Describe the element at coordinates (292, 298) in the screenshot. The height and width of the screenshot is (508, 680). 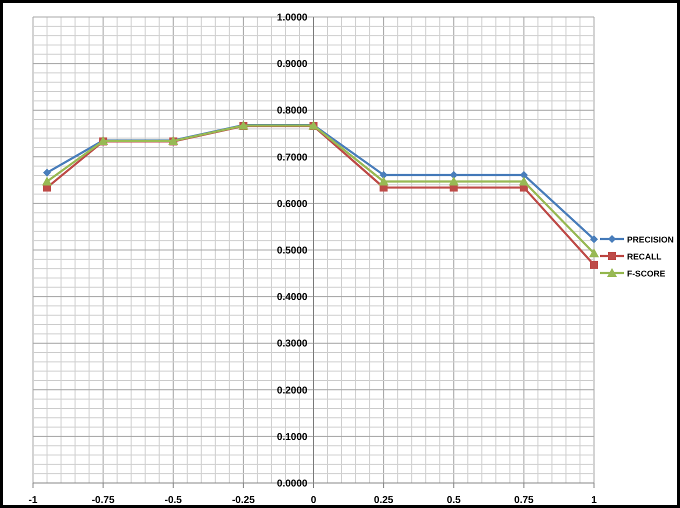
I see `y-tick-label: 0.4000` at that location.